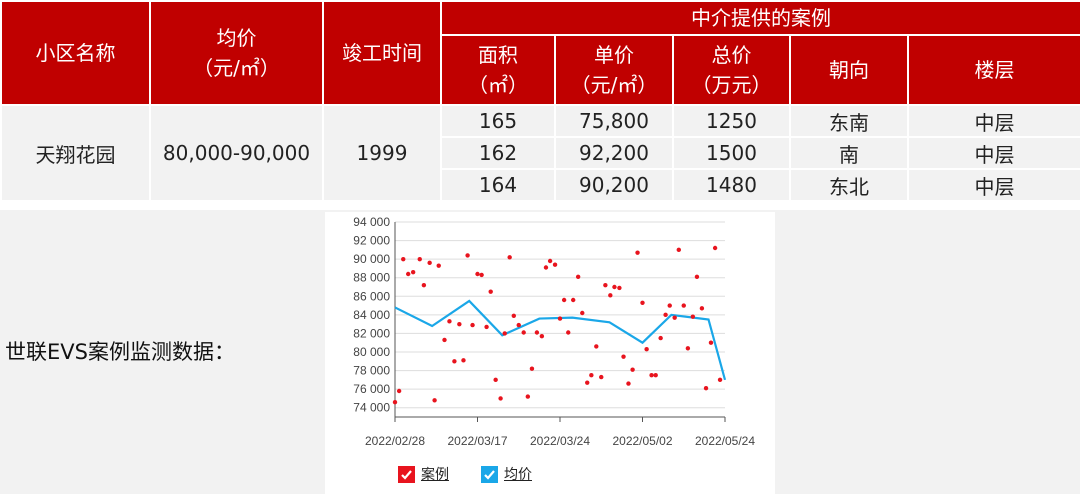 This screenshot has width=1080, height=494. Describe the element at coordinates (236, 38) in the screenshot. I see `avg-price-label: 均价` at that location.